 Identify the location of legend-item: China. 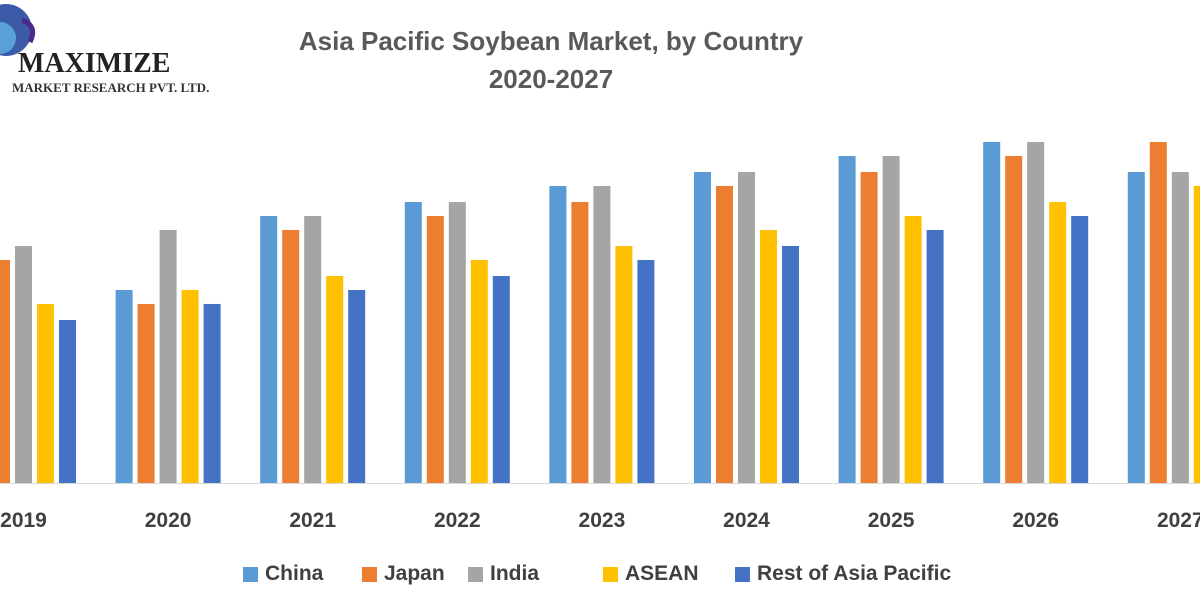
(283, 574).